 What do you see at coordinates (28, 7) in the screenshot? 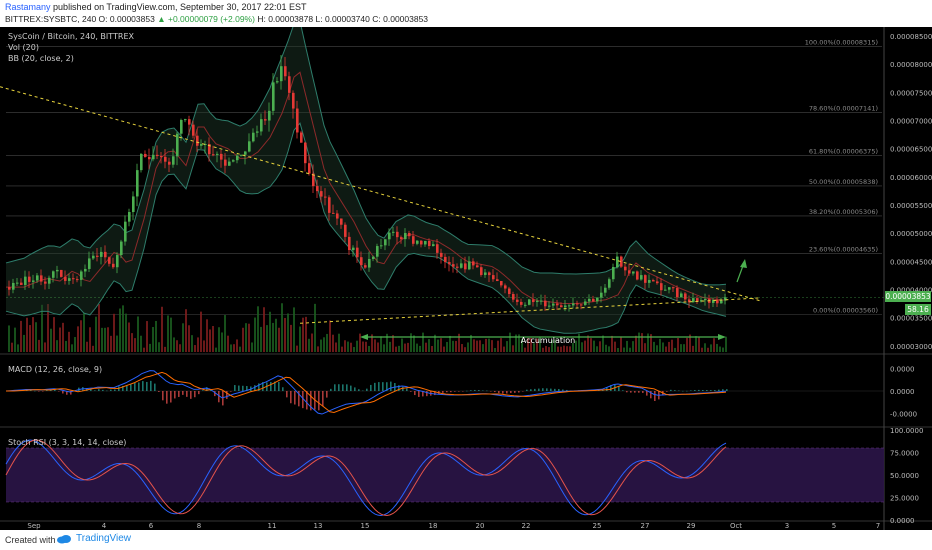
I see `author-link: Rastamany` at bounding box center [28, 7].